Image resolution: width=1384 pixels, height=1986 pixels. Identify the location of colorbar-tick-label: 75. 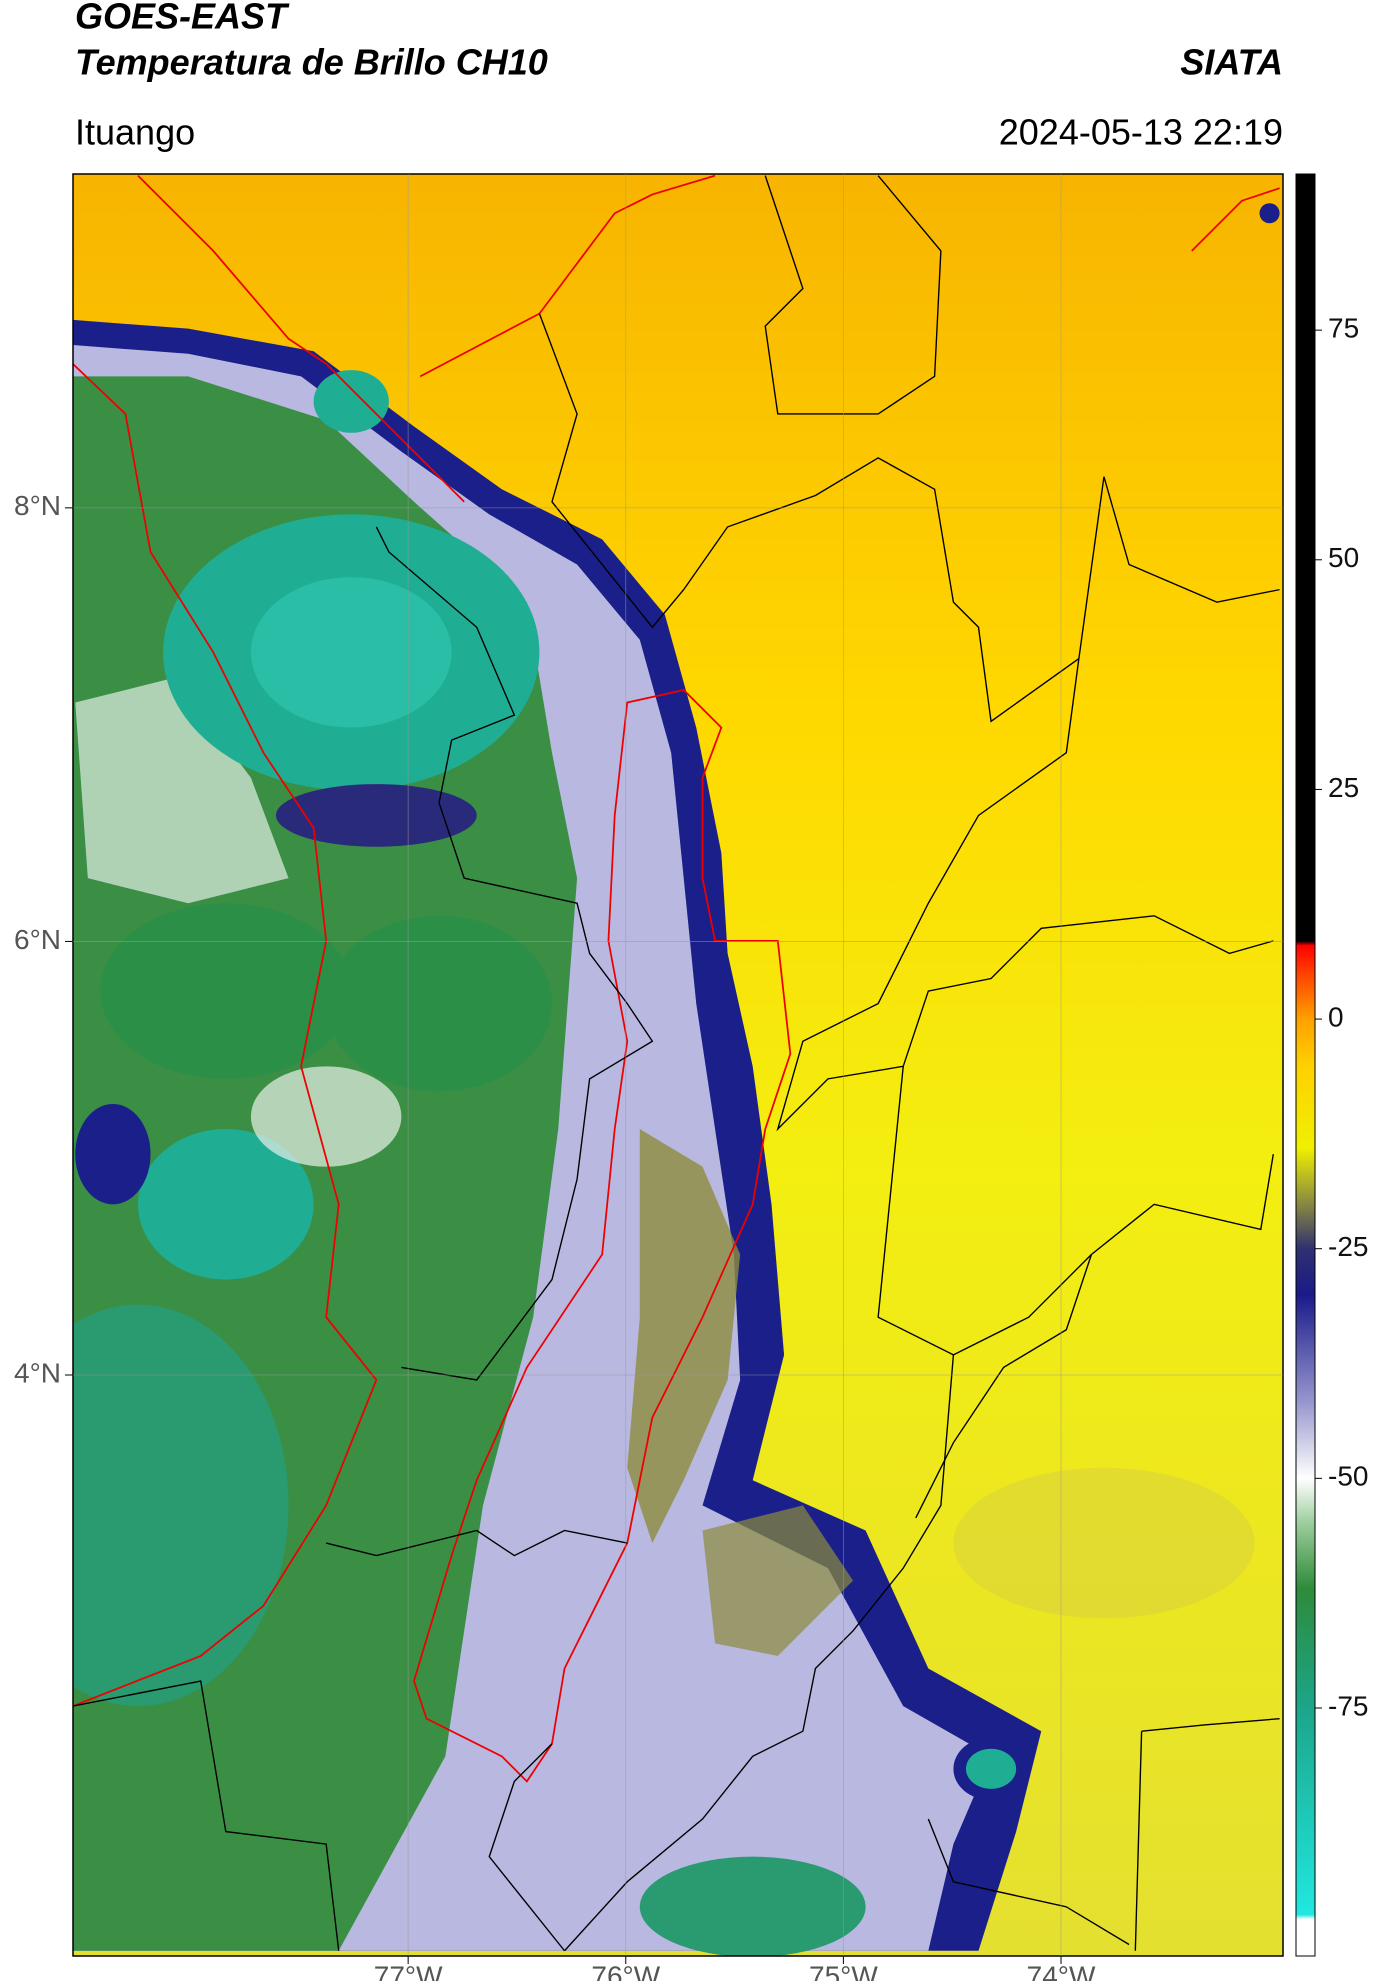
(1343, 328).